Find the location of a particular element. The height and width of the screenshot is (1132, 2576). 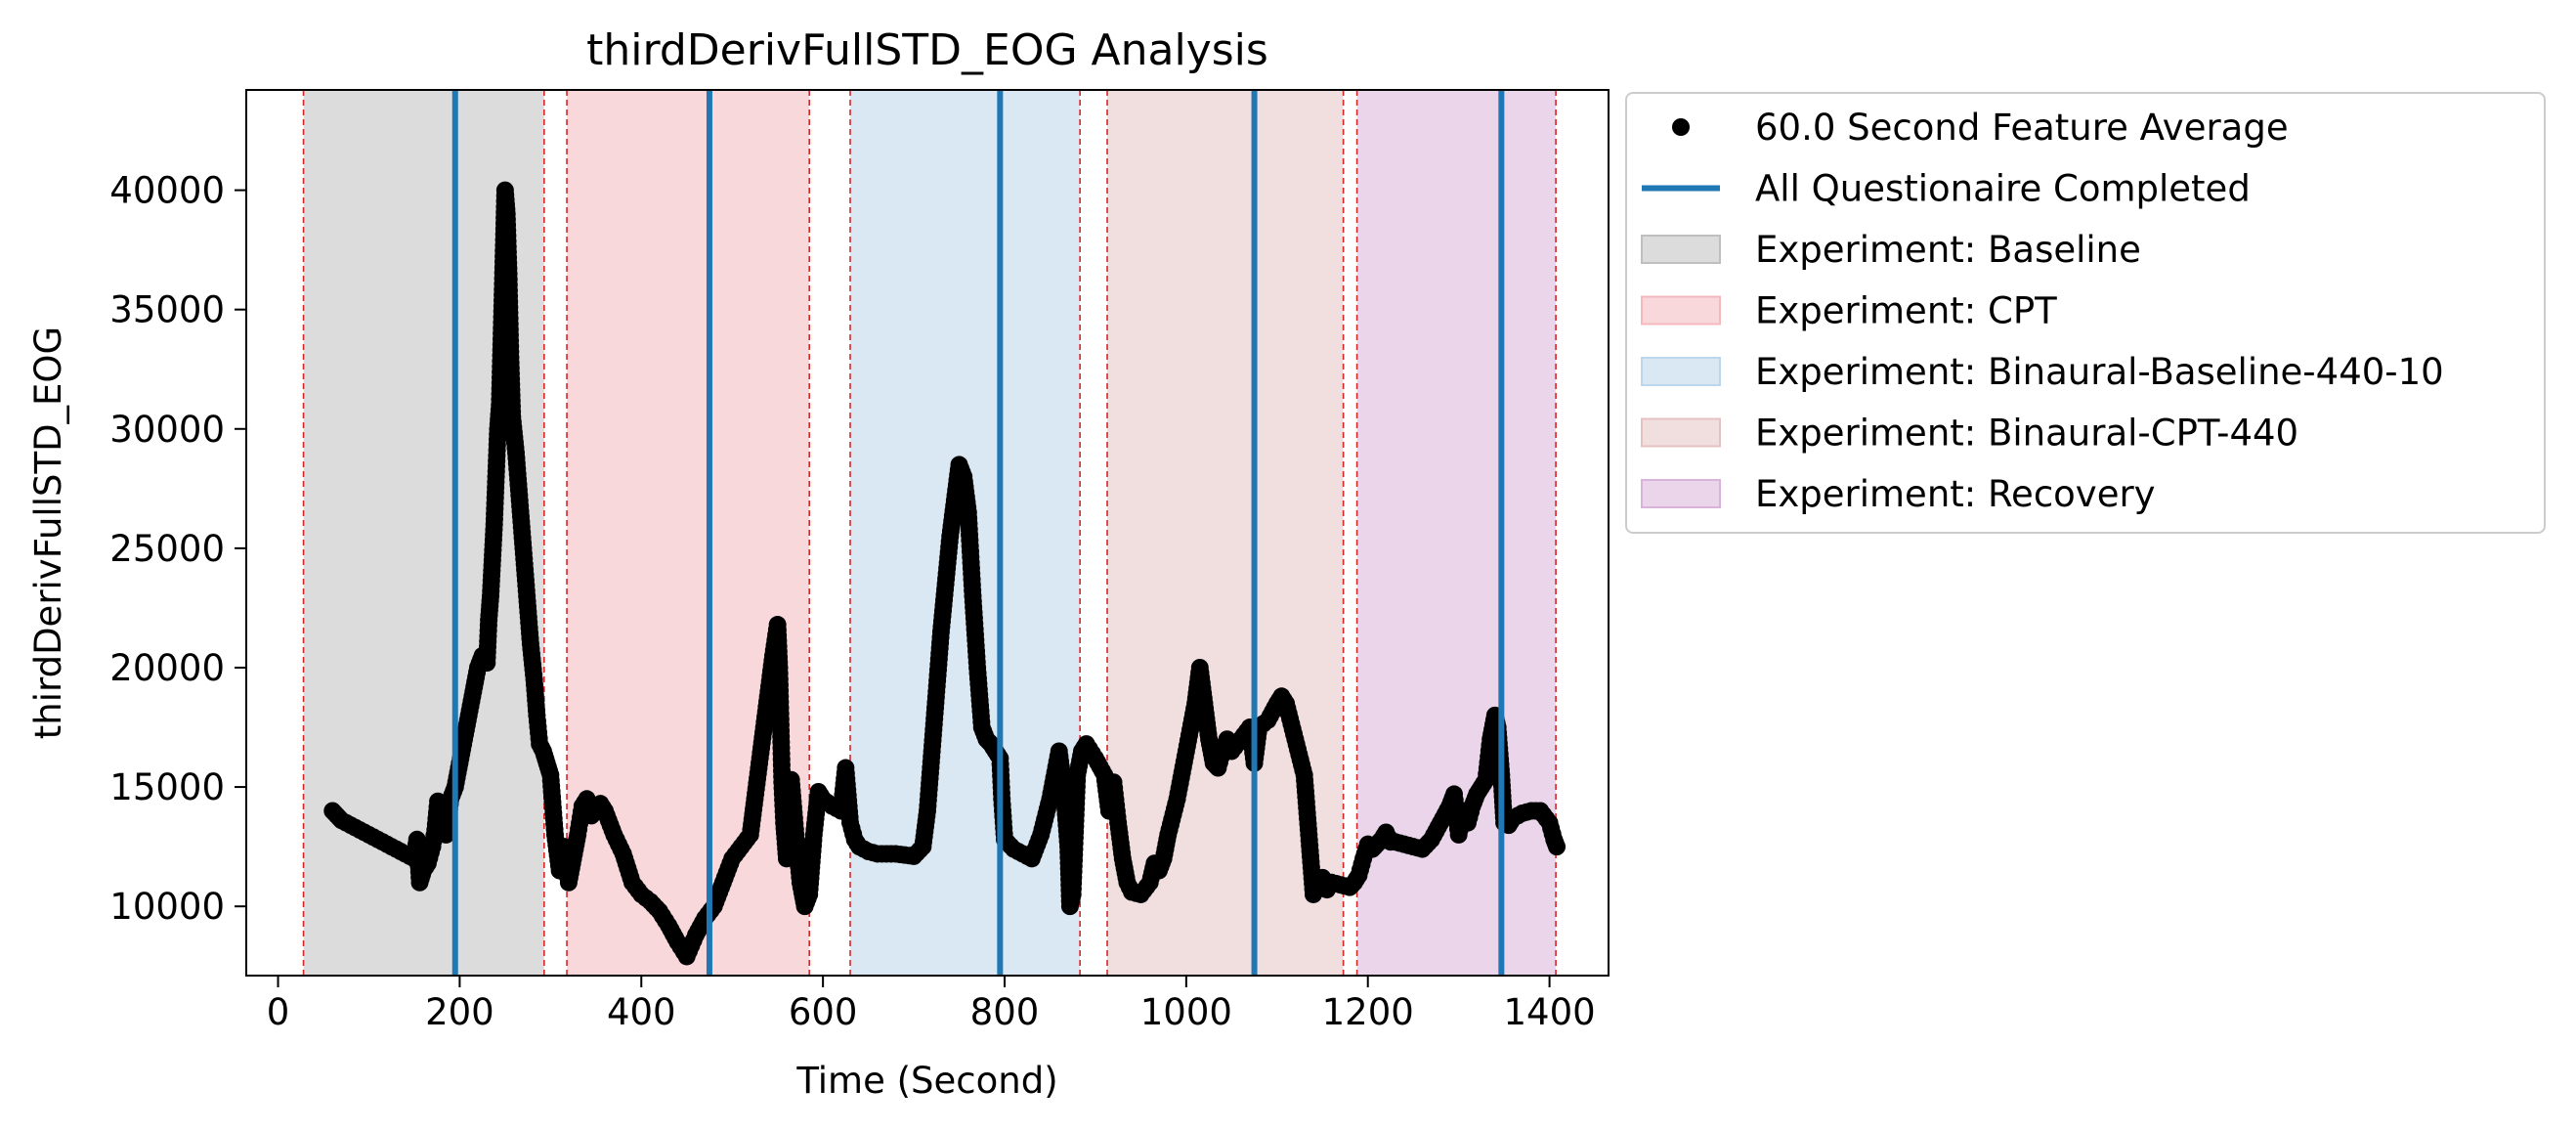

legend-box is located at coordinates (2086, 313).